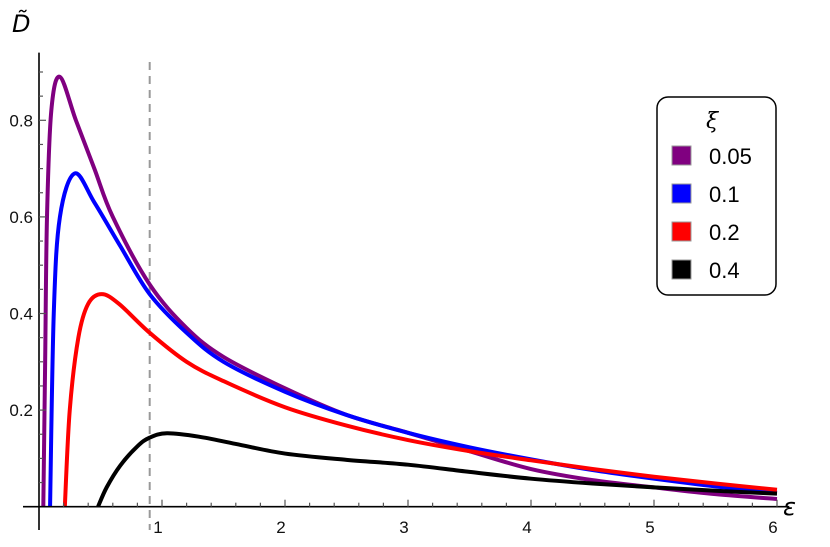 The image size is (830, 547). I want to click on x-tick-label: 5, so click(649, 527).